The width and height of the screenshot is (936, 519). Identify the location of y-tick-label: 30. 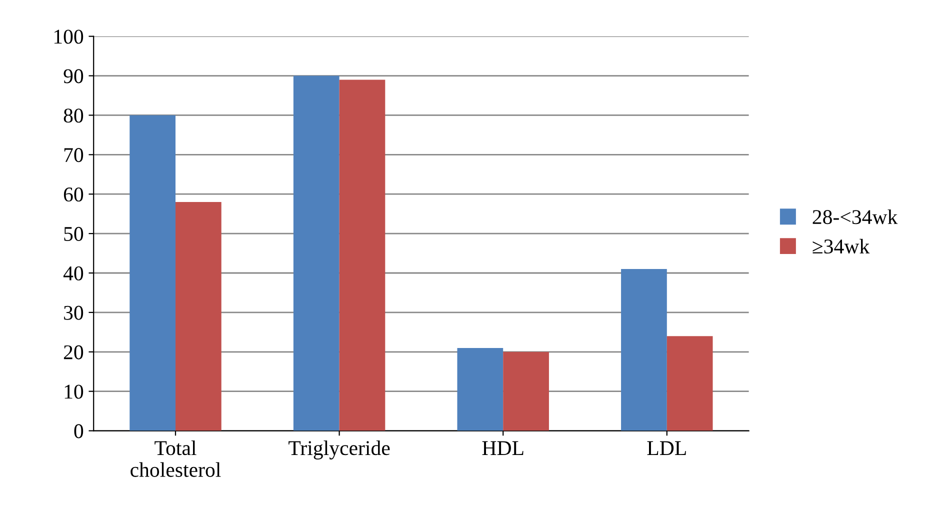
(74, 313).